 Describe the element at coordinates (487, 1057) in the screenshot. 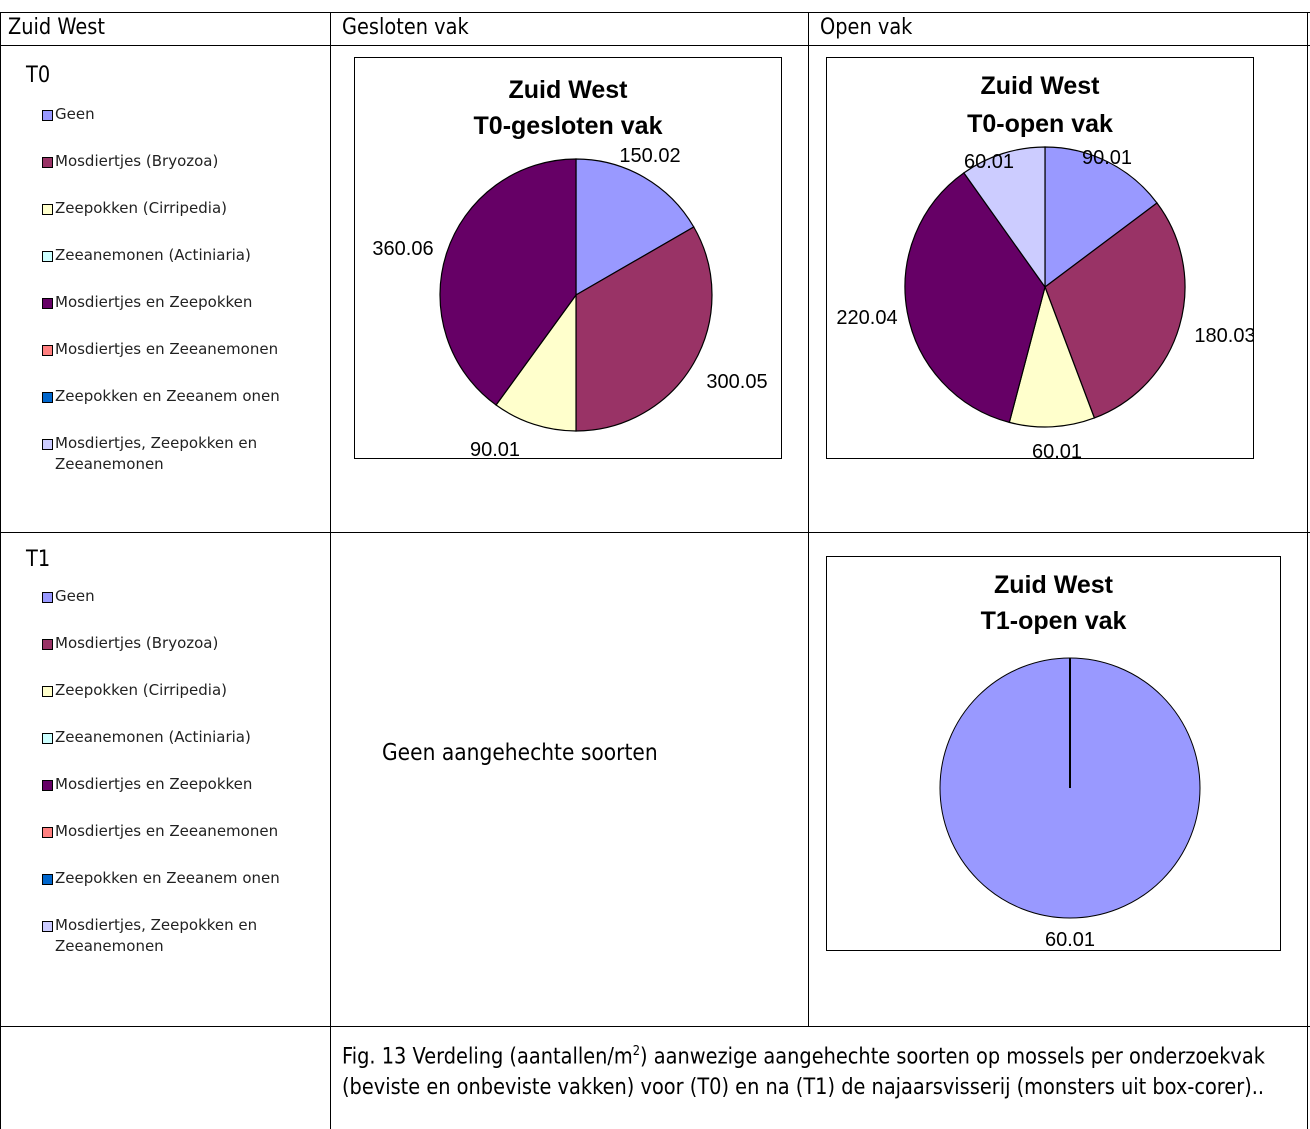

I see `caption-text: Fig. 13 Verdeling (aantallen/m` at that location.